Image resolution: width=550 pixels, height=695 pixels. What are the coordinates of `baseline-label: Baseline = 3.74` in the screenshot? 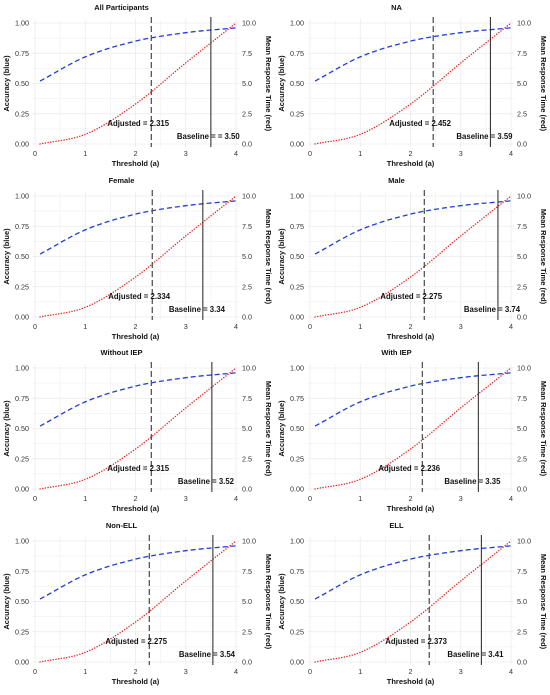 It's located at (492, 309).